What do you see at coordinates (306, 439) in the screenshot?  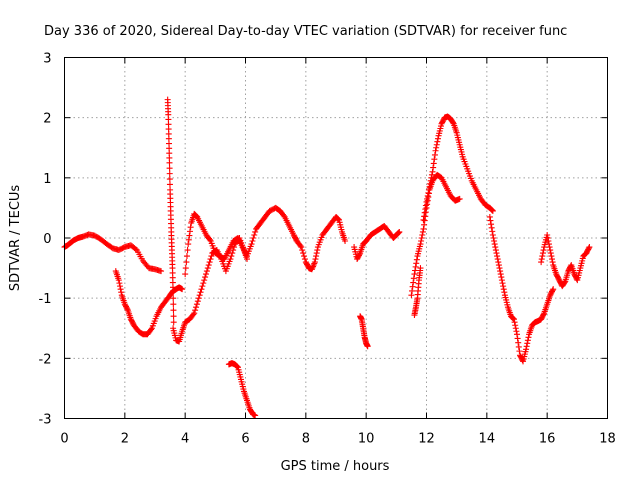 I see `x-tick-label: 8` at bounding box center [306, 439].